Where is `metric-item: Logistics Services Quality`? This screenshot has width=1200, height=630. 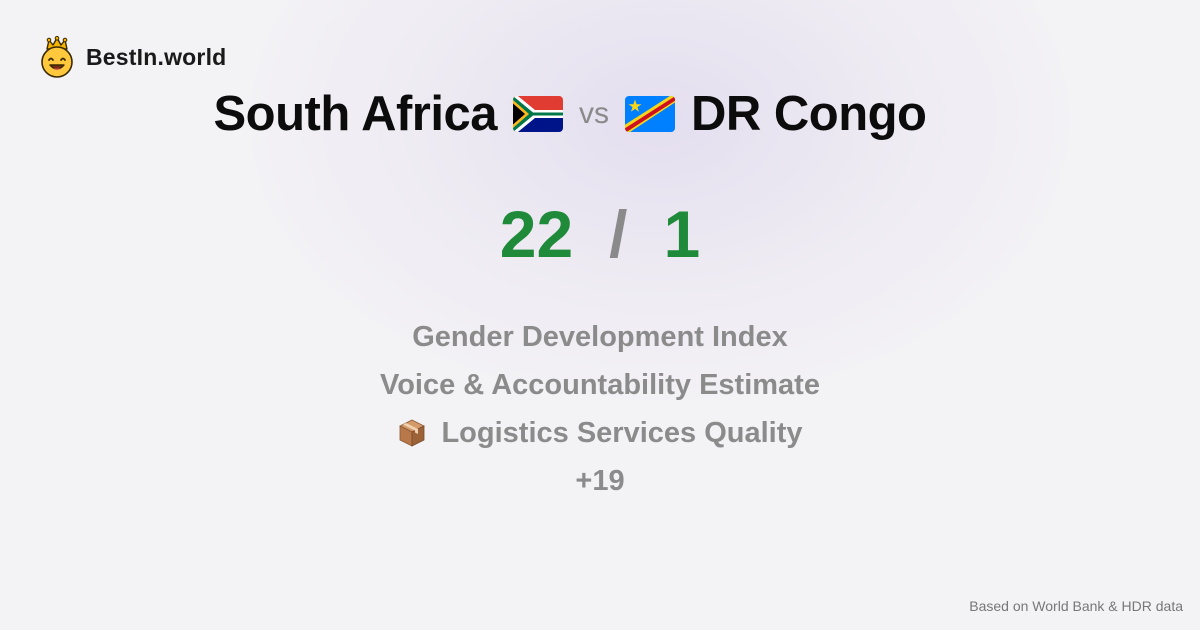
metric-item: Logistics Services Quality is located at coordinates (600, 433).